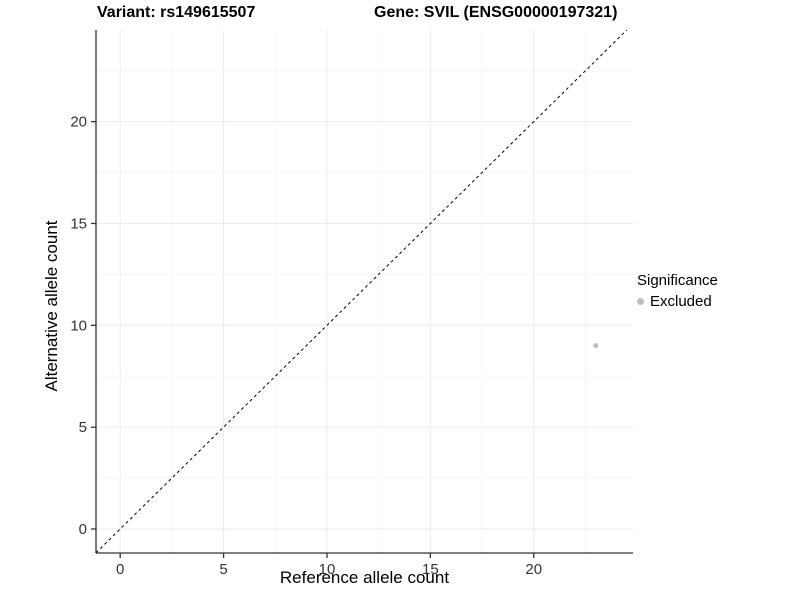 The image size is (800, 600). What do you see at coordinates (496, 12) in the screenshot?
I see `gene-title: Gene: SVIL (ENSG00000197321)` at bounding box center [496, 12].